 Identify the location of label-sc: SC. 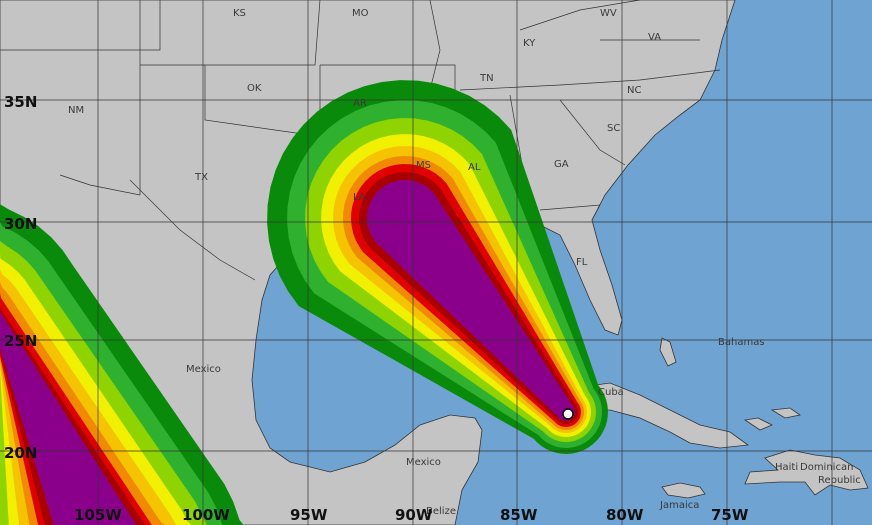
(613, 128).